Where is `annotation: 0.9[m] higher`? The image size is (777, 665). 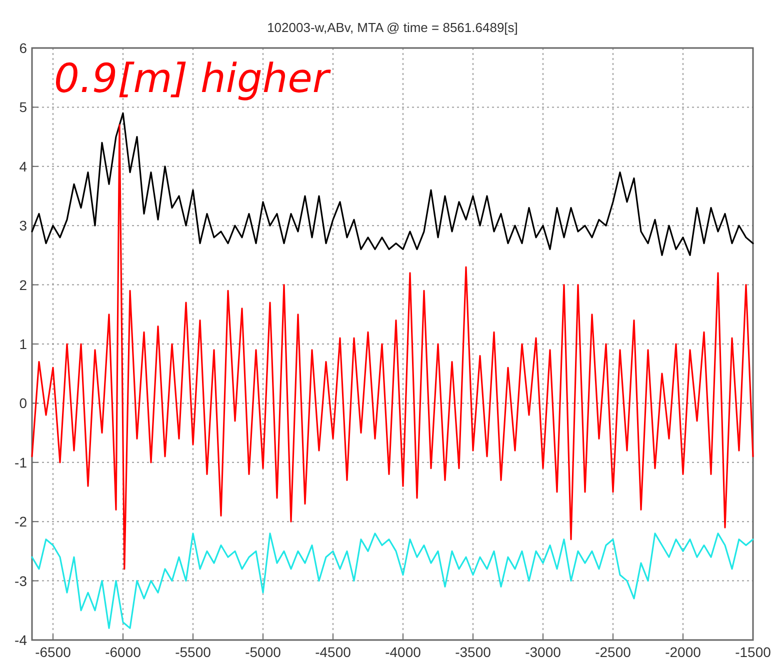
annotation: 0.9[m] higher is located at coordinates (193, 79).